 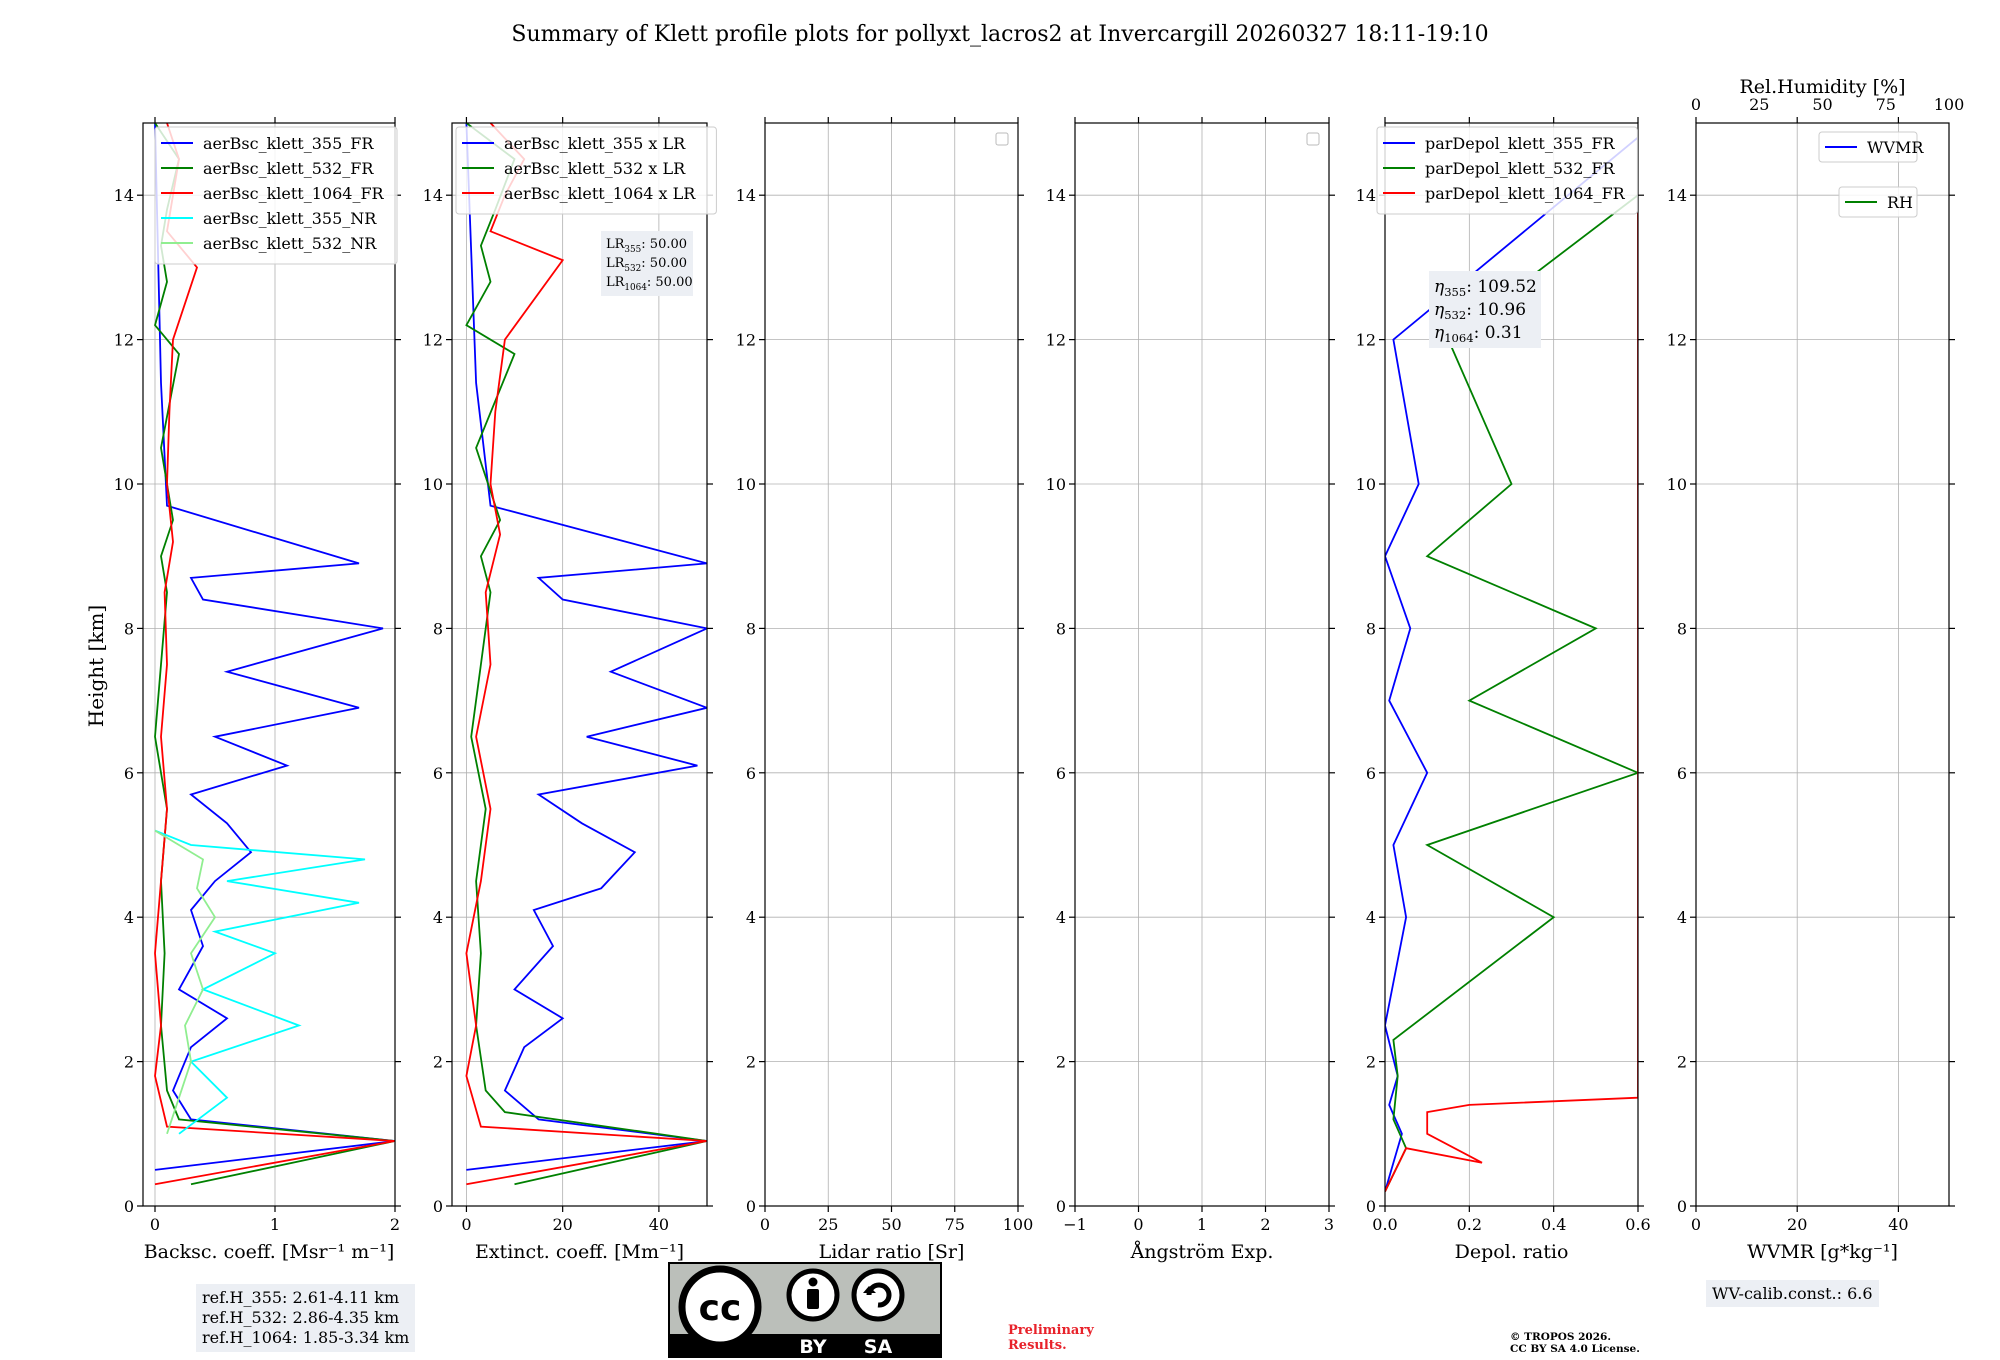 What do you see at coordinates (1637, 1224) in the screenshot?
I see `x-tick-label: 0.6` at bounding box center [1637, 1224].